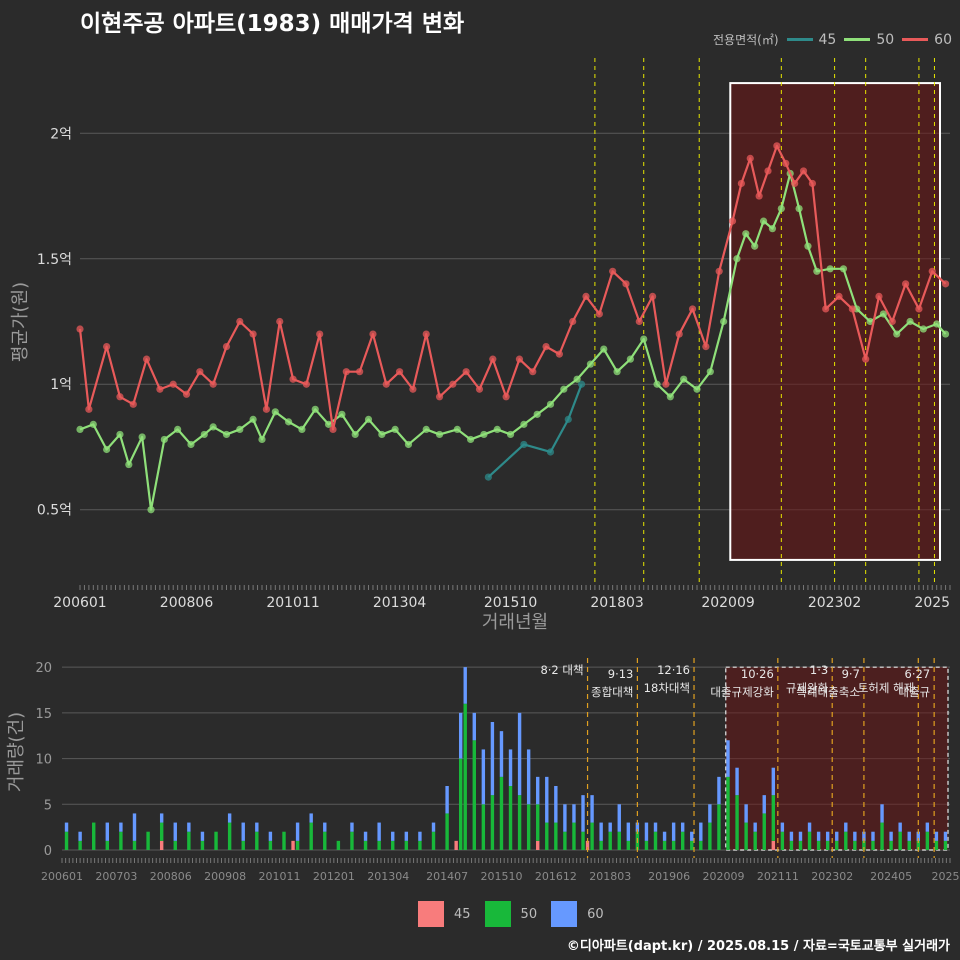 The width and height of the screenshot is (960, 960). What do you see at coordinates (886, 688) in the screenshot?
I see `policy-sublabel: 토허제 해제` at bounding box center [886, 688].